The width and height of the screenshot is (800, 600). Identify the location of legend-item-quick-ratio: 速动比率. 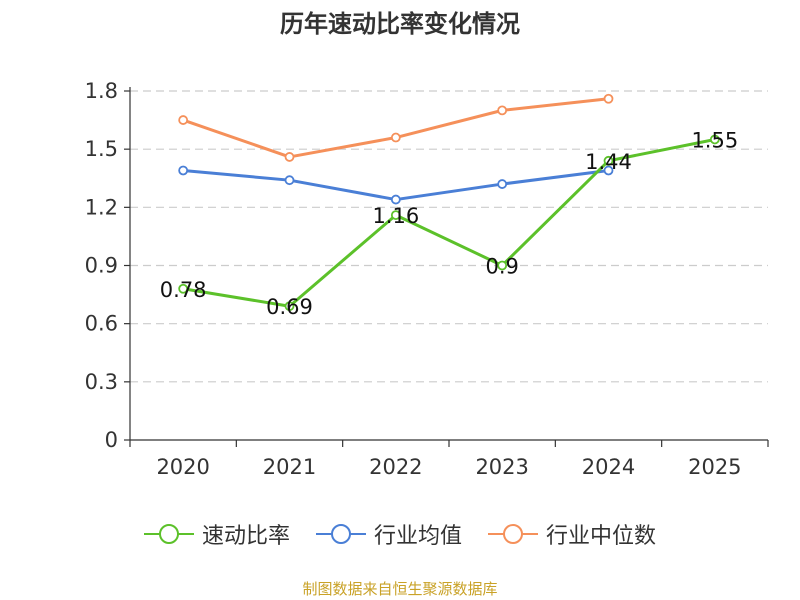
(216, 534).